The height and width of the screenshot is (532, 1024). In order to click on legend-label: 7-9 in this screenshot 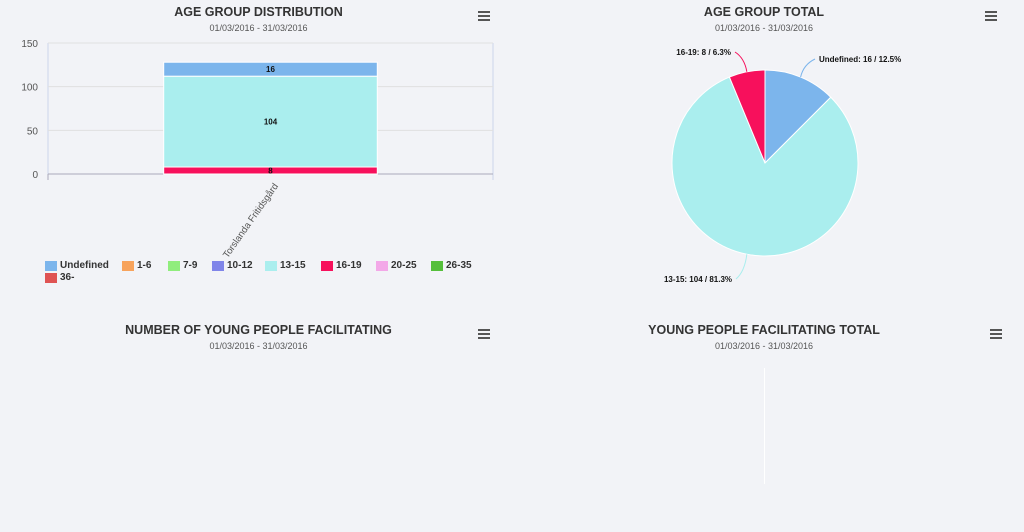, I will do `click(190, 265)`.